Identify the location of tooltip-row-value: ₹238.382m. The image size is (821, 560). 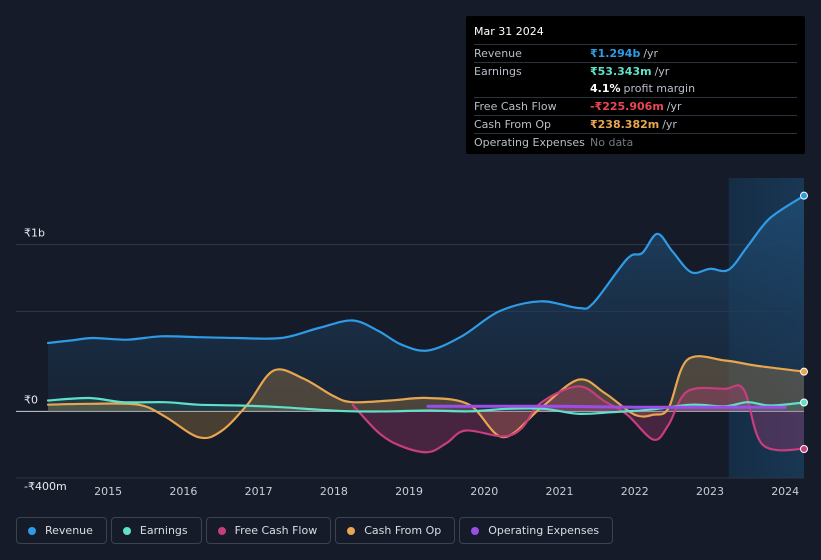
(625, 124).